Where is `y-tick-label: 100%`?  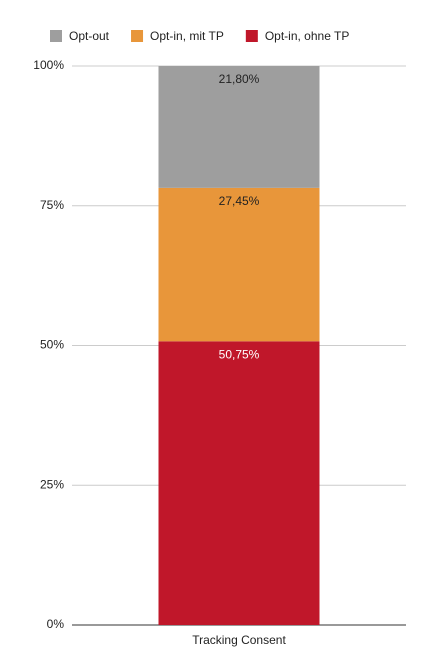 y-tick-label: 100% is located at coordinates (48, 65).